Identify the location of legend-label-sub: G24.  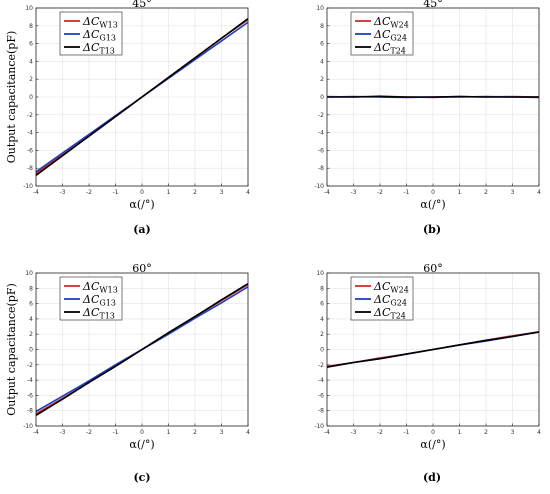
(398, 38).